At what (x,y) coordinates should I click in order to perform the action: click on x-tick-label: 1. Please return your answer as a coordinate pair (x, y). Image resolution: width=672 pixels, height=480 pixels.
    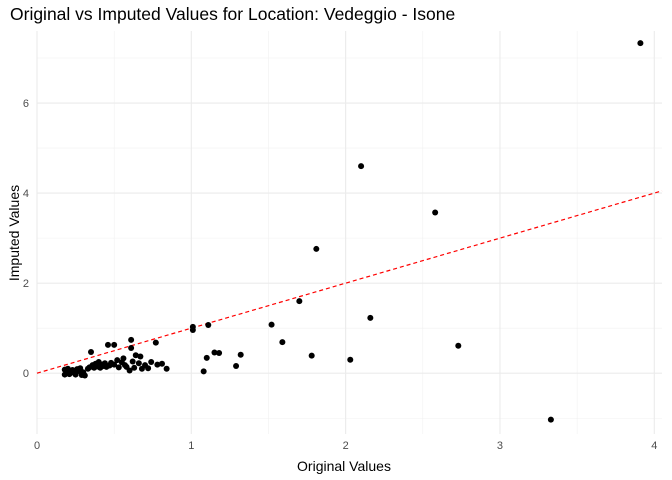
    Looking at the image, I should click on (191, 446).